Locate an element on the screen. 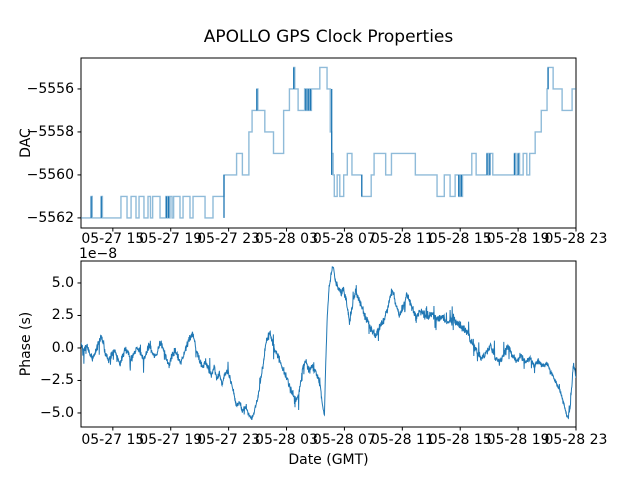  x-tick-label-bottom: 05-27 15 is located at coordinates (113, 440).